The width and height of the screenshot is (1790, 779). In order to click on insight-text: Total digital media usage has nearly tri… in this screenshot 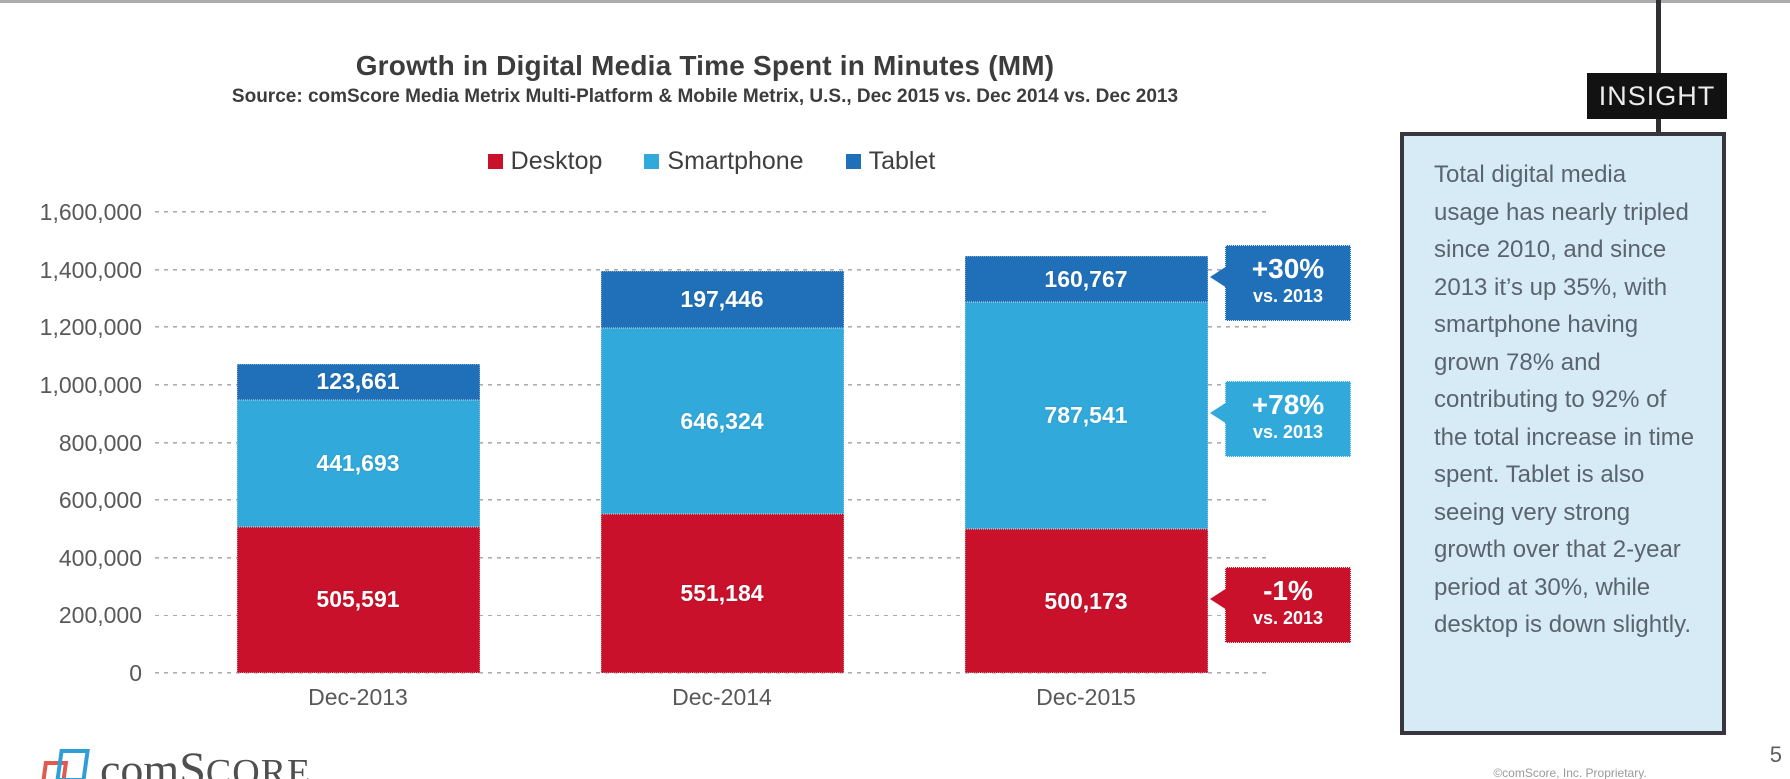, I will do `click(1564, 399)`.